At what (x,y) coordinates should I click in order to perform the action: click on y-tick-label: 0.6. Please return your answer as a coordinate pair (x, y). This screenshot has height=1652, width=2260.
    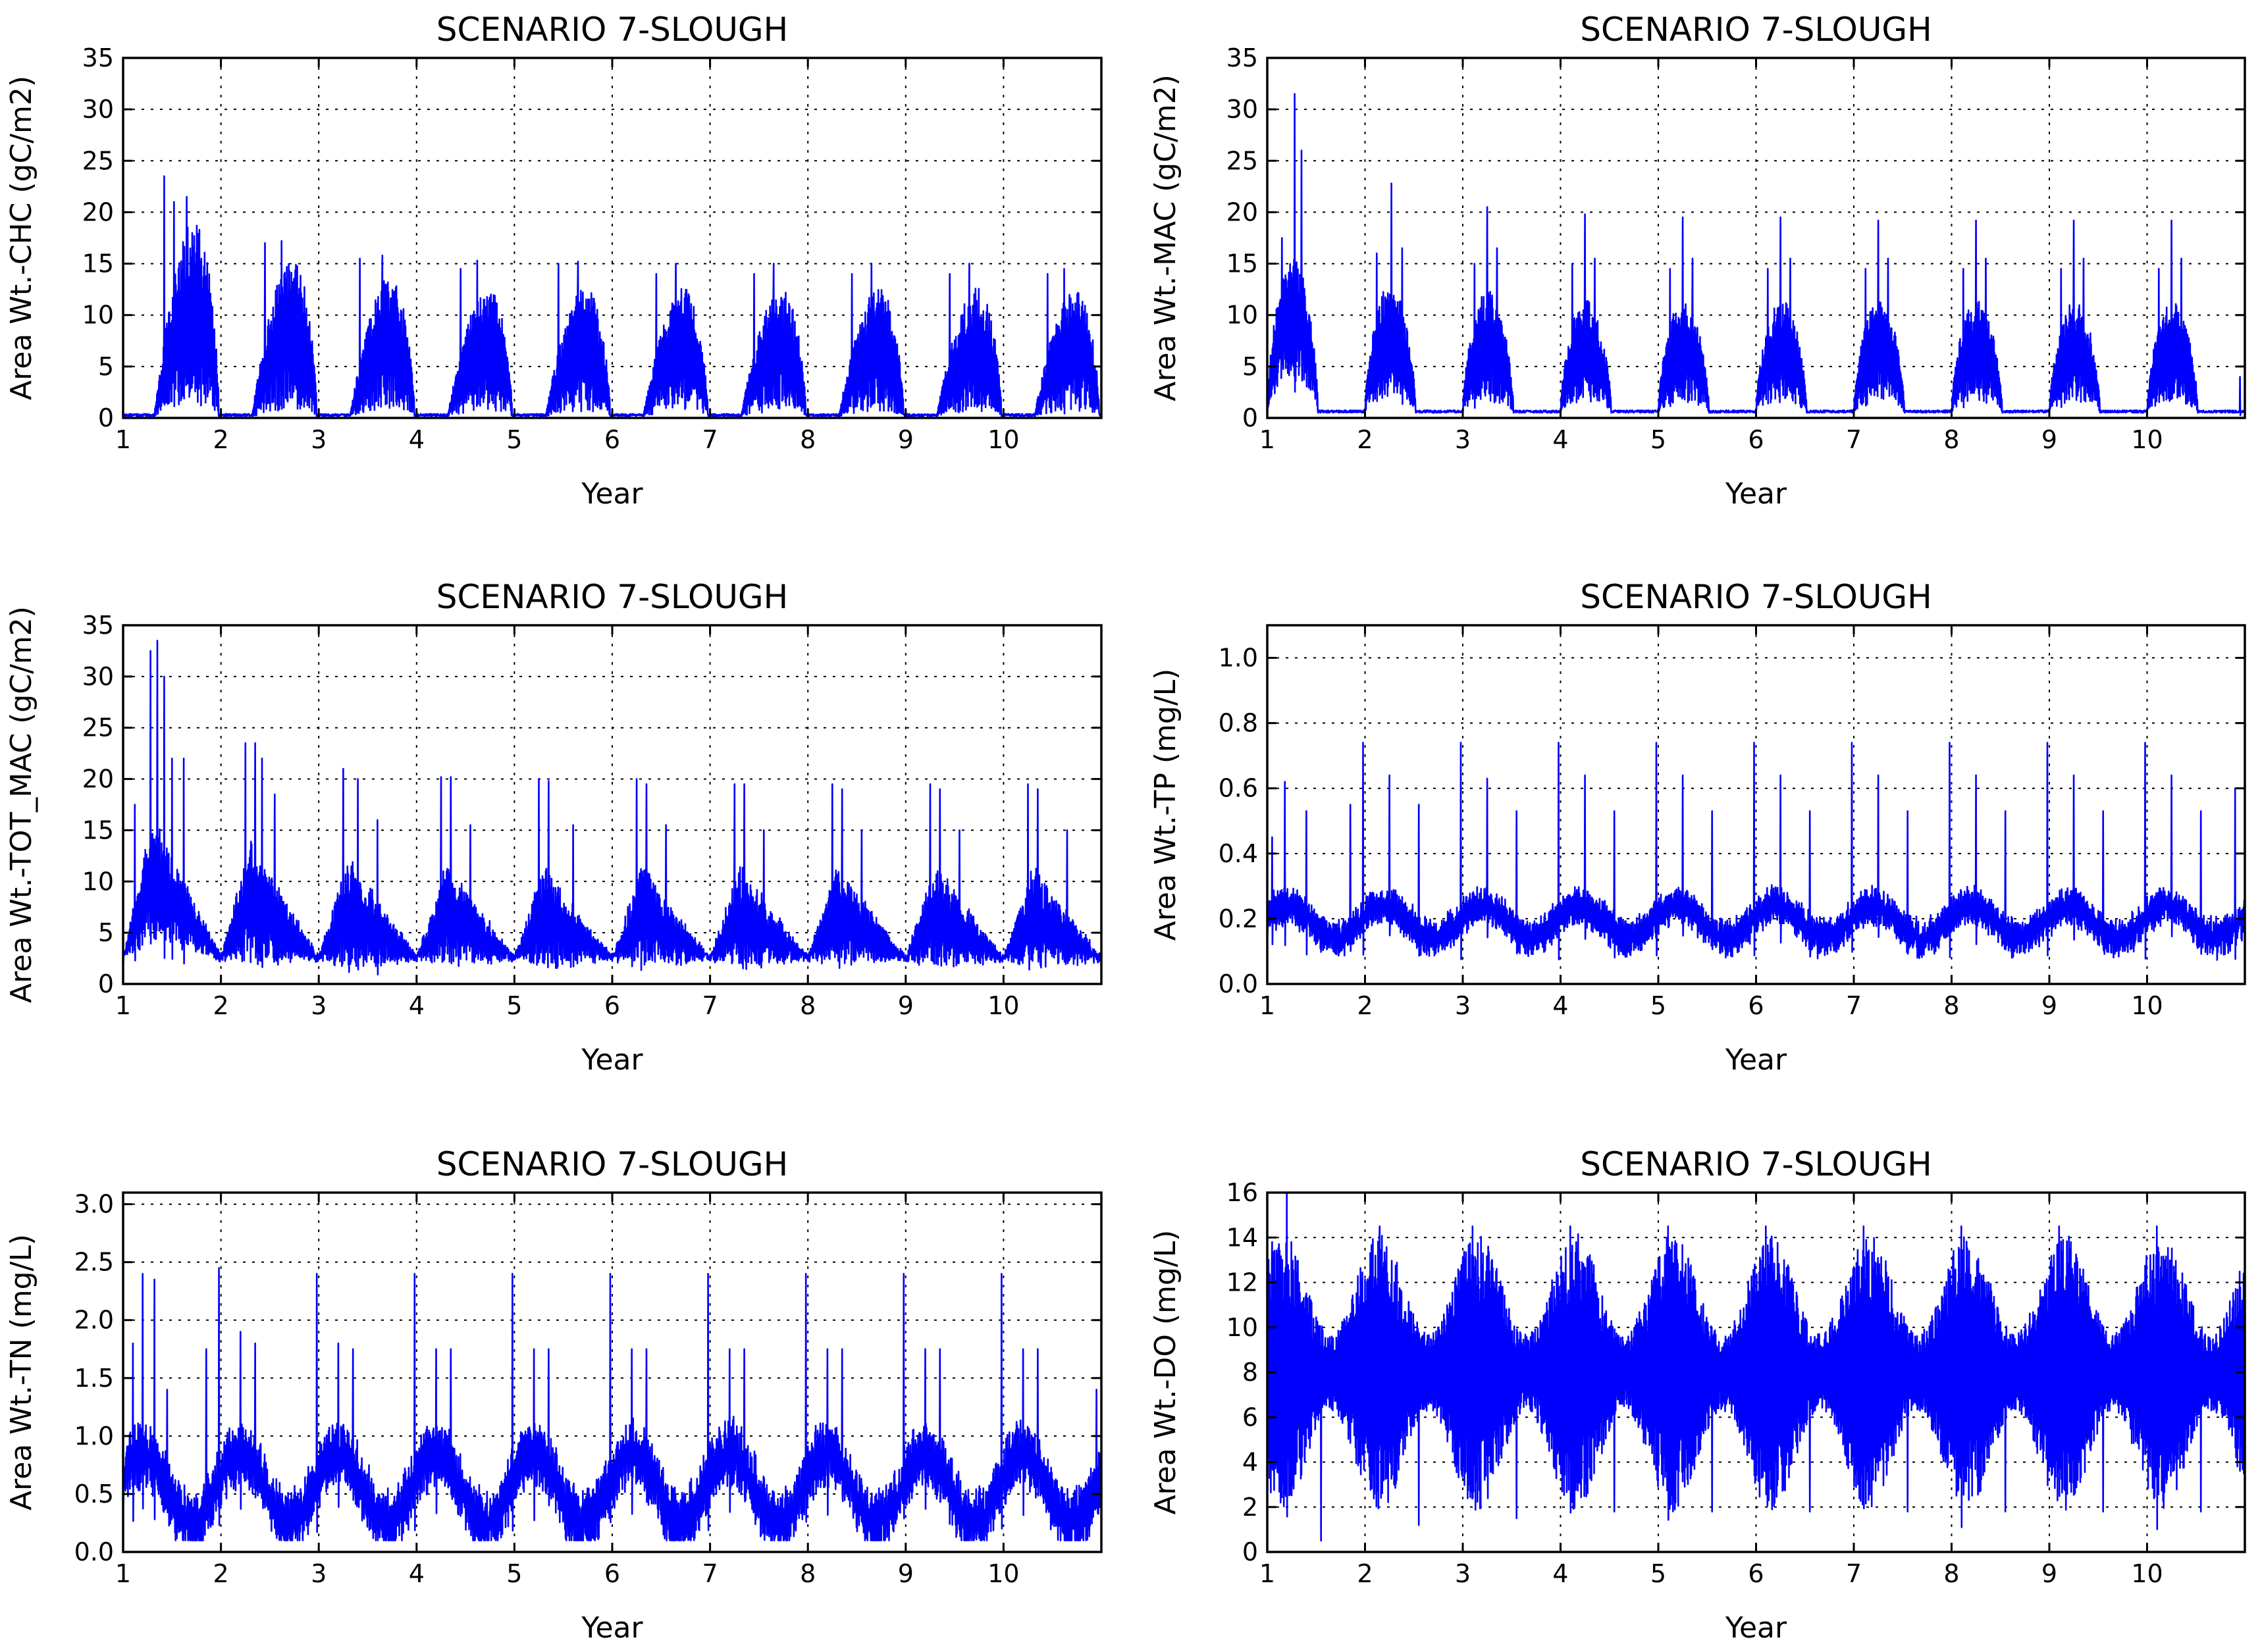
    Looking at the image, I should click on (1238, 788).